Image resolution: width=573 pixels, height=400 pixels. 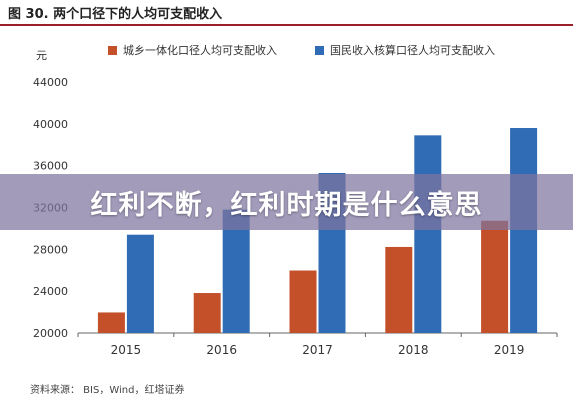 What do you see at coordinates (317, 350) in the screenshot?
I see `x-tick-label: 2017` at bounding box center [317, 350].